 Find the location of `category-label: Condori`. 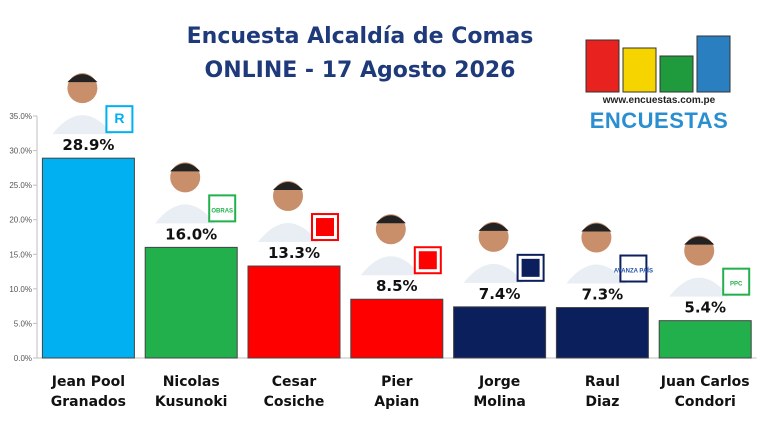

category-label: Condori is located at coordinates (705, 402).